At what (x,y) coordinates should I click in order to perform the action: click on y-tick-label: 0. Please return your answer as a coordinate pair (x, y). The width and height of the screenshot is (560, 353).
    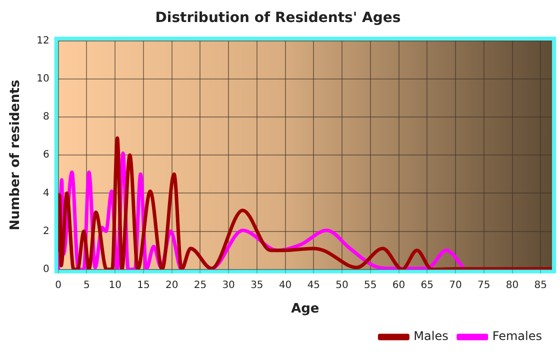
    Looking at the image, I should click on (46, 269).